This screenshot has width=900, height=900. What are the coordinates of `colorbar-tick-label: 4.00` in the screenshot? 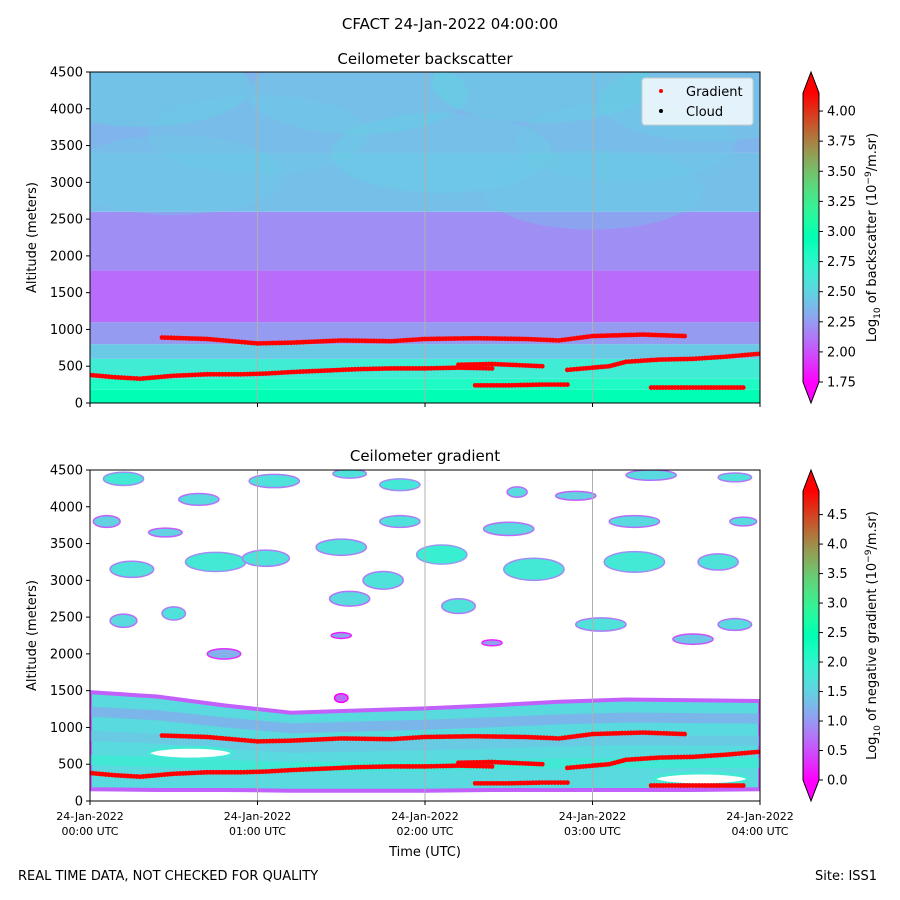 It's located at (841, 112).